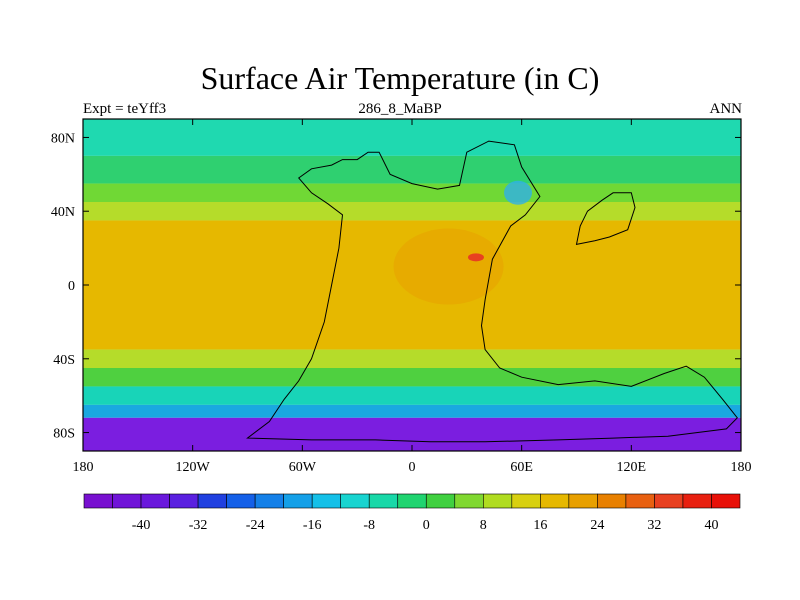 The height and width of the screenshot is (600, 800). I want to click on temperature-band-north-subtropic, so click(412, 211).